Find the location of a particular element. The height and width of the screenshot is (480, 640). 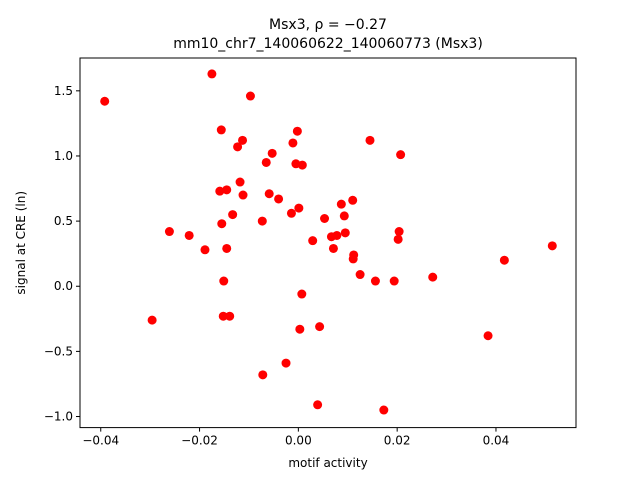

y-axis-label: signal at CRE (ln) is located at coordinates (21, 243).